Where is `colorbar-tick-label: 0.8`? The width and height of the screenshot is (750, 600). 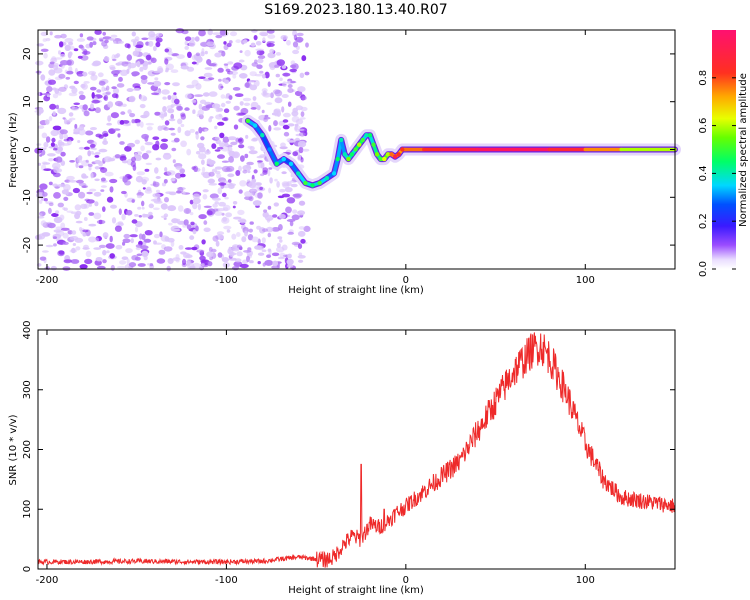
colorbar-tick-label: 0.8 is located at coordinates (703, 78).